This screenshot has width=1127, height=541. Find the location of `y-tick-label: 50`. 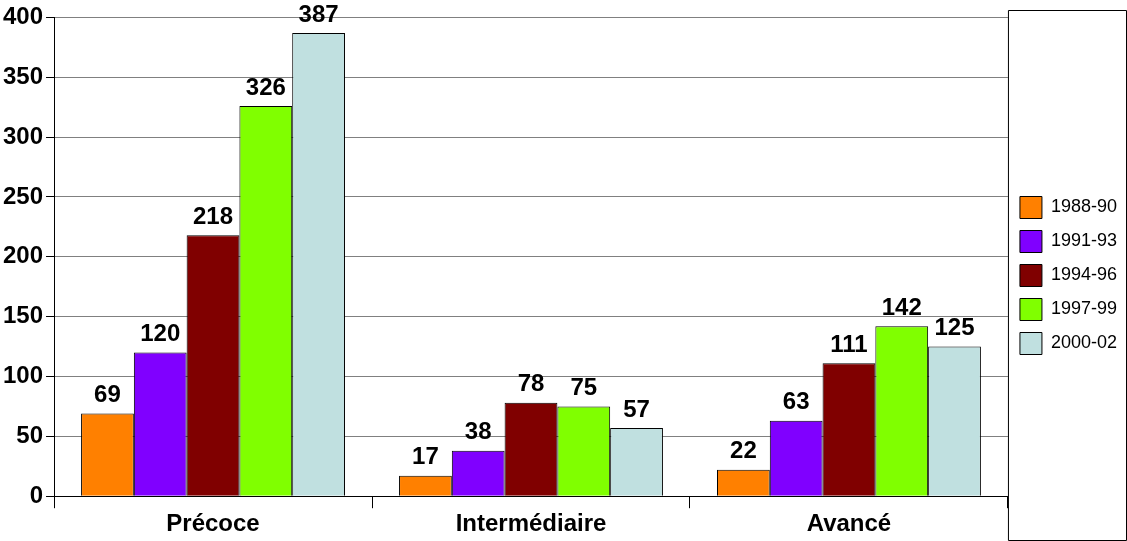

y-tick-label: 50 is located at coordinates (30, 434).